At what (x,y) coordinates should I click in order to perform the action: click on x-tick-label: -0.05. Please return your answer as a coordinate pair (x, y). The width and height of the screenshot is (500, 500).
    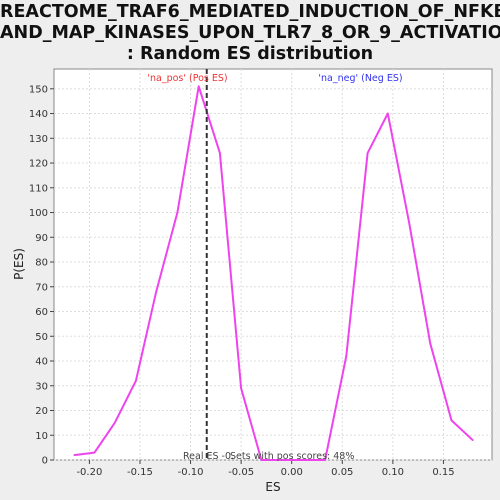
    Looking at the image, I should click on (241, 472).